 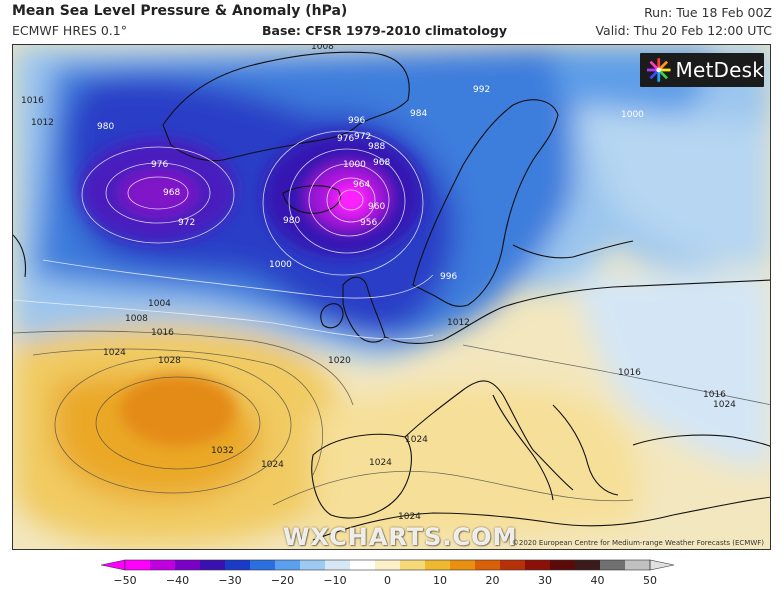 What do you see at coordinates (376, 207) in the screenshot?
I see `isobar-label: 960` at bounding box center [376, 207].